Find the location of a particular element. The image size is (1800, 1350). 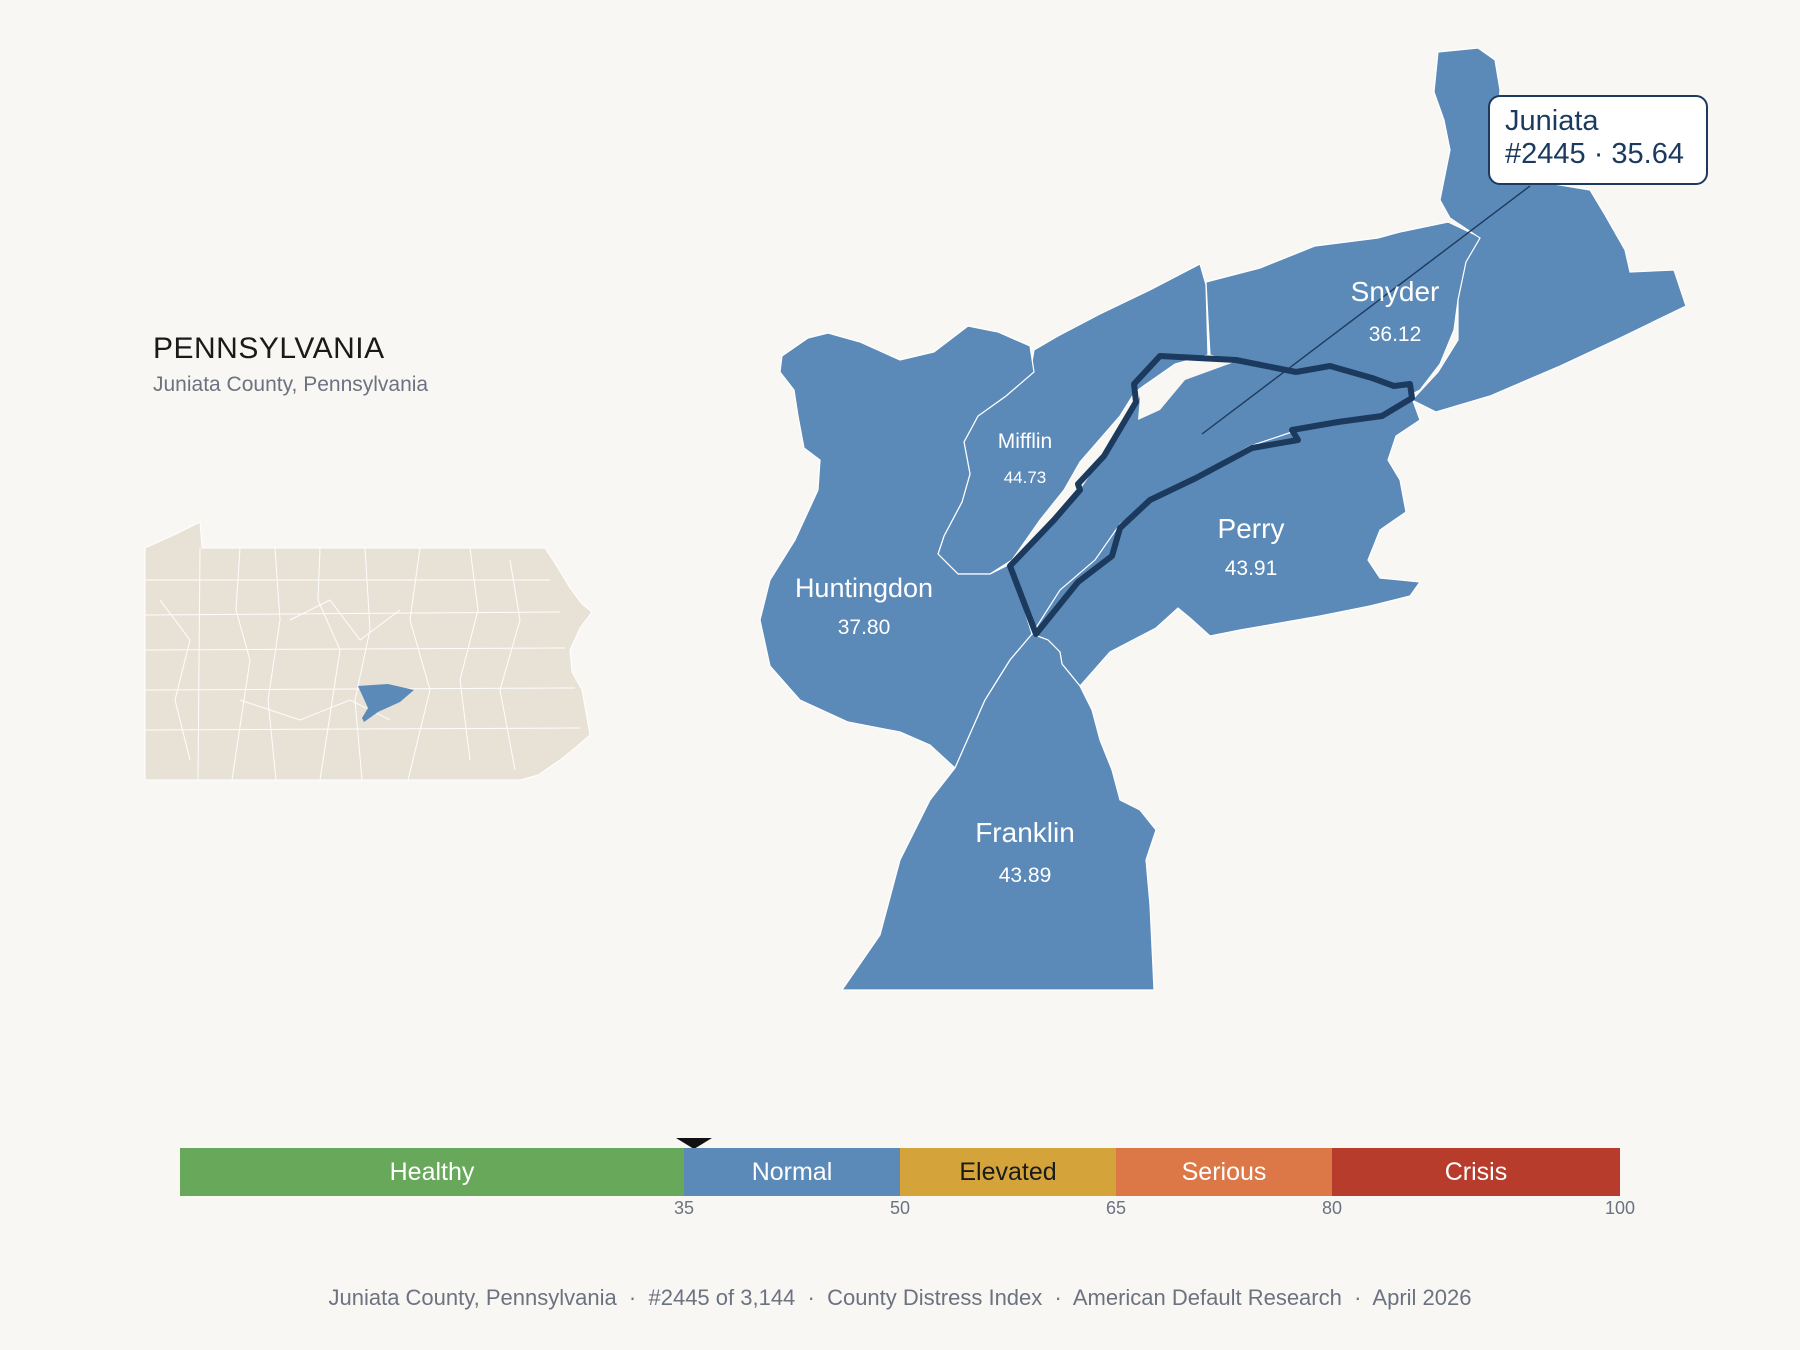

callout-rank-score: #2445 · 35.64 is located at coordinates (1594, 154).